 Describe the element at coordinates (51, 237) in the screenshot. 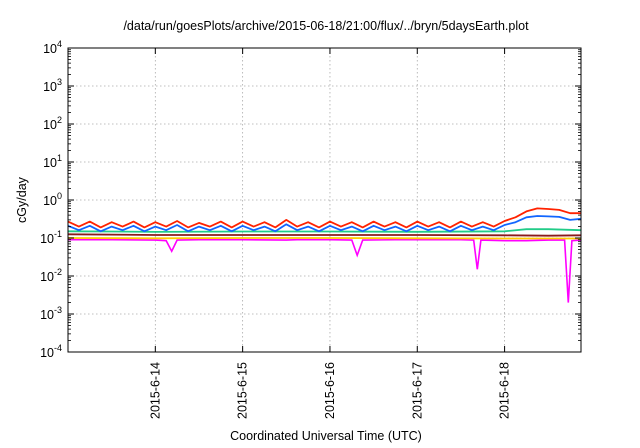

I see `y-tick-label: 10⁻¹` at that location.